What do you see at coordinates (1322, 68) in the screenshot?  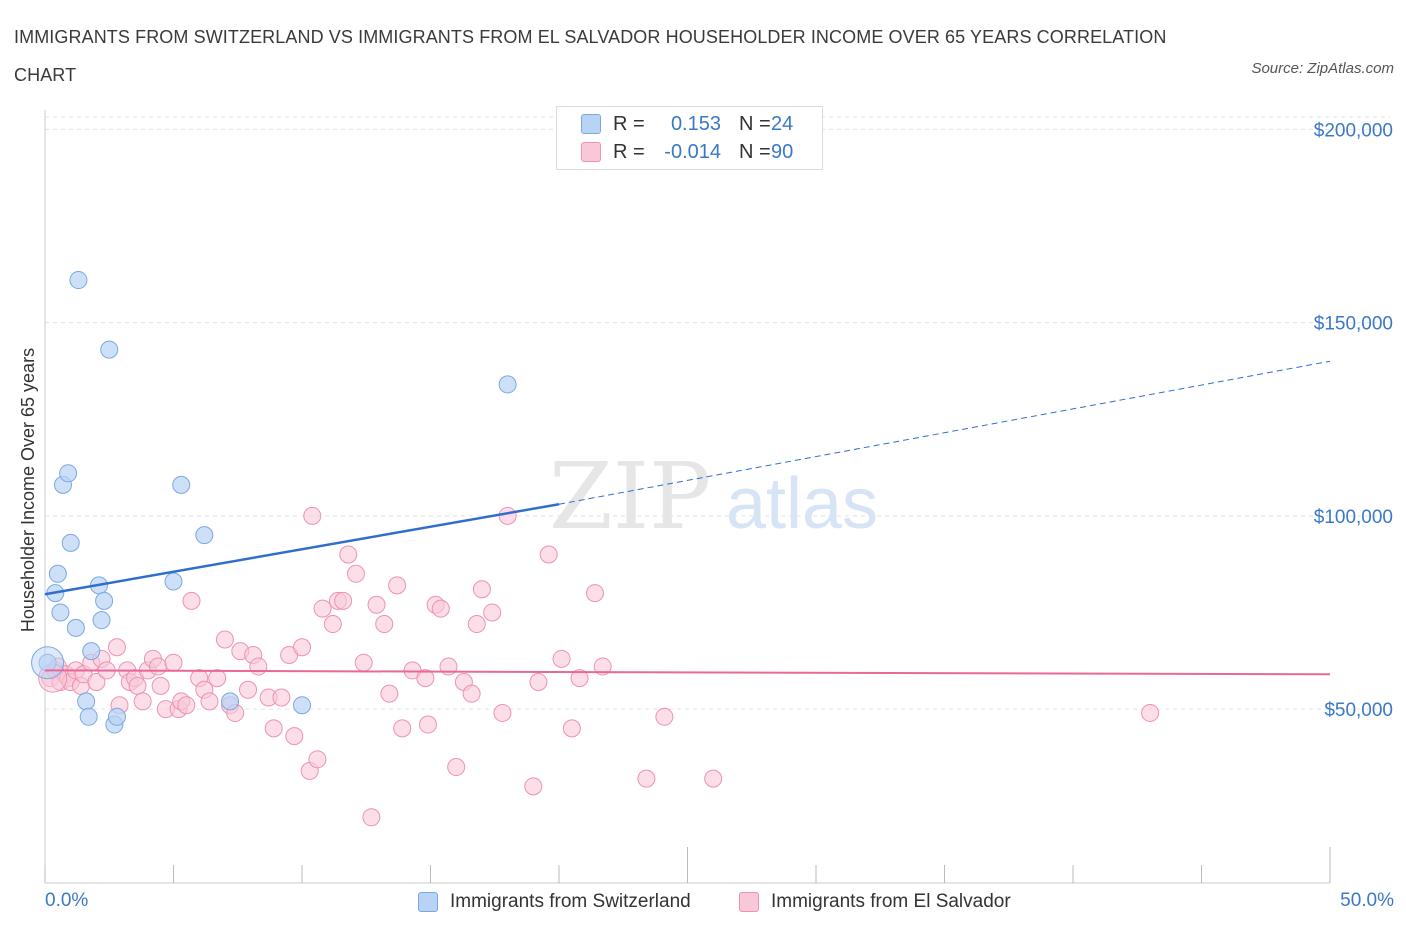 I see `source-label: Source: ZipAtlas.com` at bounding box center [1322, 68].